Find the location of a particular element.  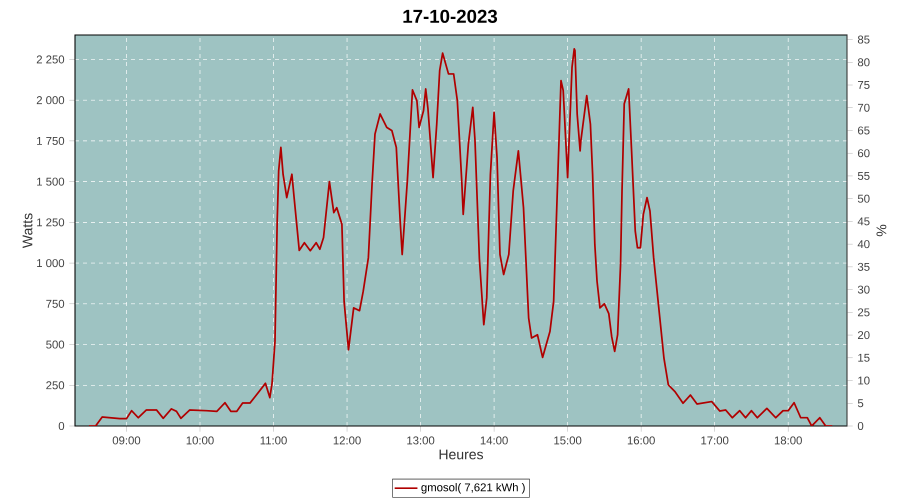

x-tick-label: 12:00 is located at coordinates (347, 440).